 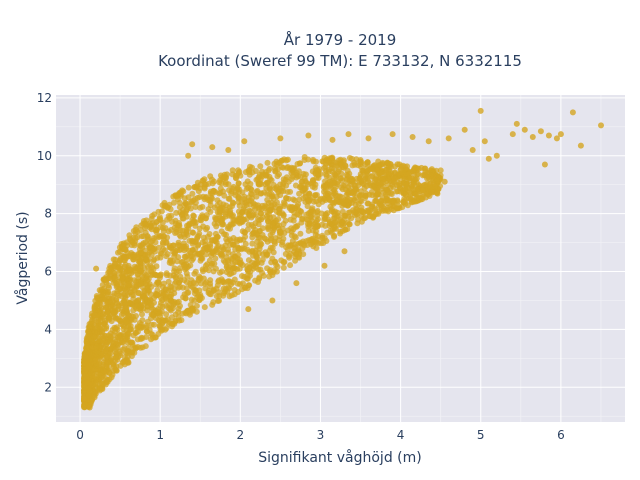 I want to click on x-tick-label: 5, so click(x=481, y=435).